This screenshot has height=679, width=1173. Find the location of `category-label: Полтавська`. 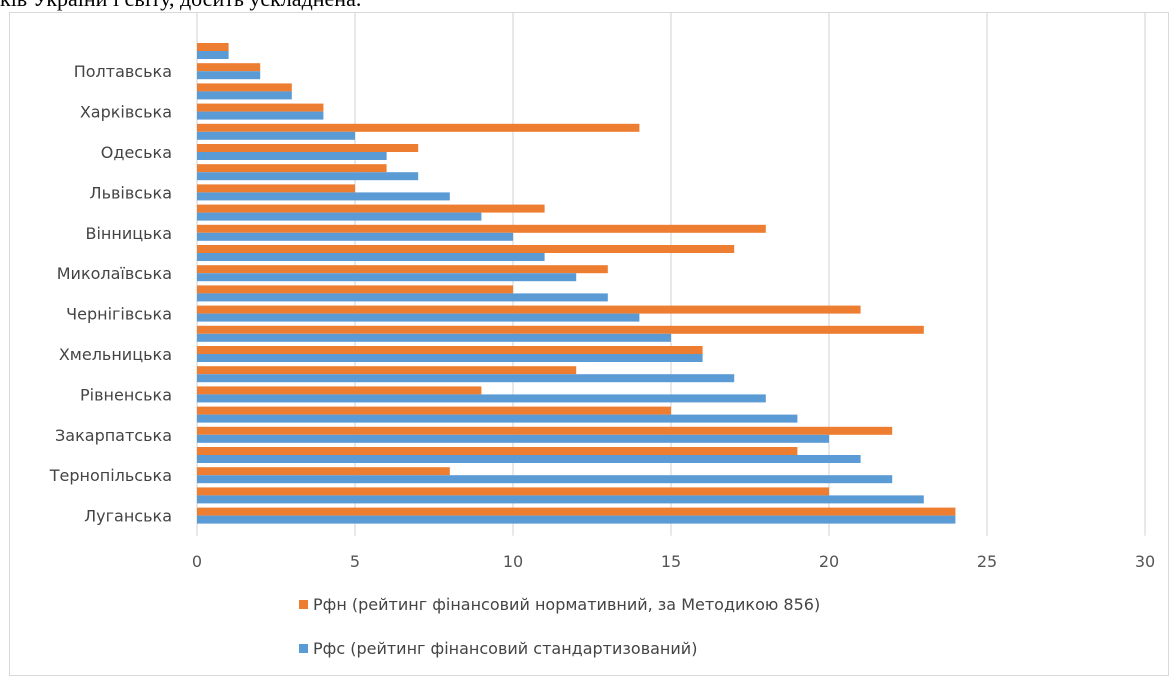

category-label: Полтавська is located at coordinates (123, 71).